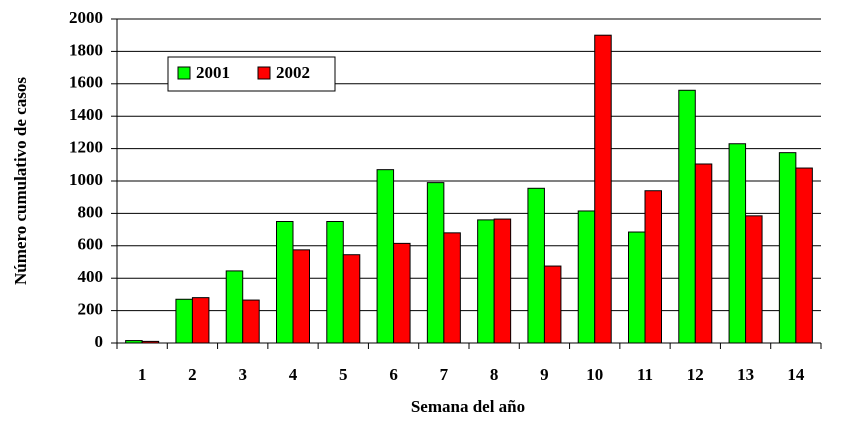 Image resolution: width=843 pixels, height=423 pixels. Describe the element at coordinates (494, 374) in the screenshot. I see `x-tick-label: 8` at that location.